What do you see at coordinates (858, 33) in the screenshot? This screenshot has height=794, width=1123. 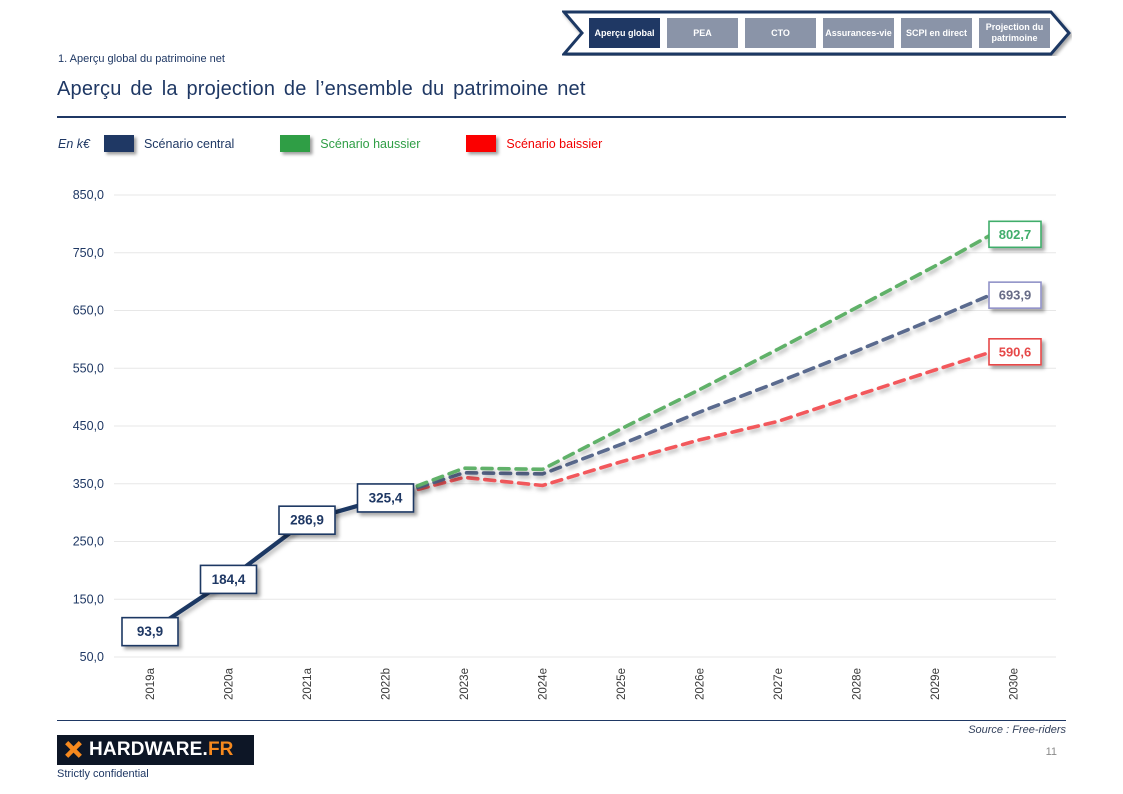 I see `tab-assurances-vie: Assurances-vie` at bounding box center [858, 33].